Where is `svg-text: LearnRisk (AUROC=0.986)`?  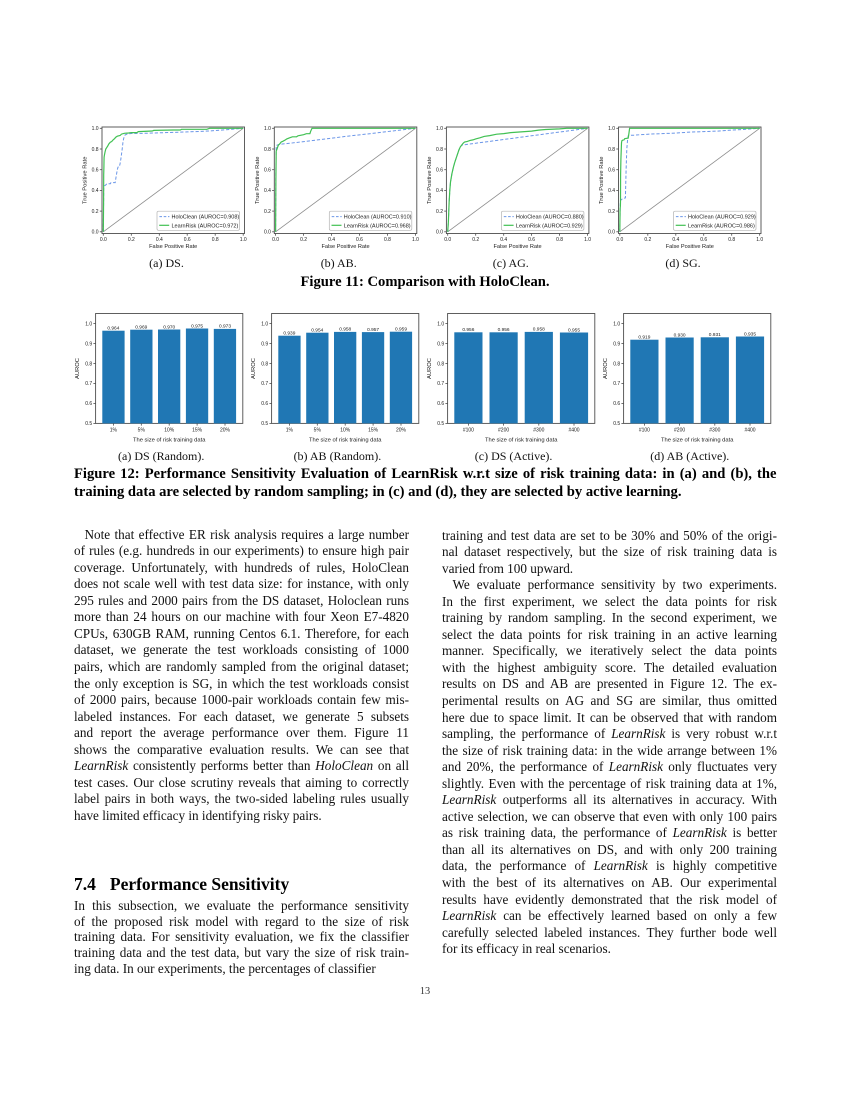 svg-text: LearnRisk (AUROC=0.986) is located at coordinates (721, 226).